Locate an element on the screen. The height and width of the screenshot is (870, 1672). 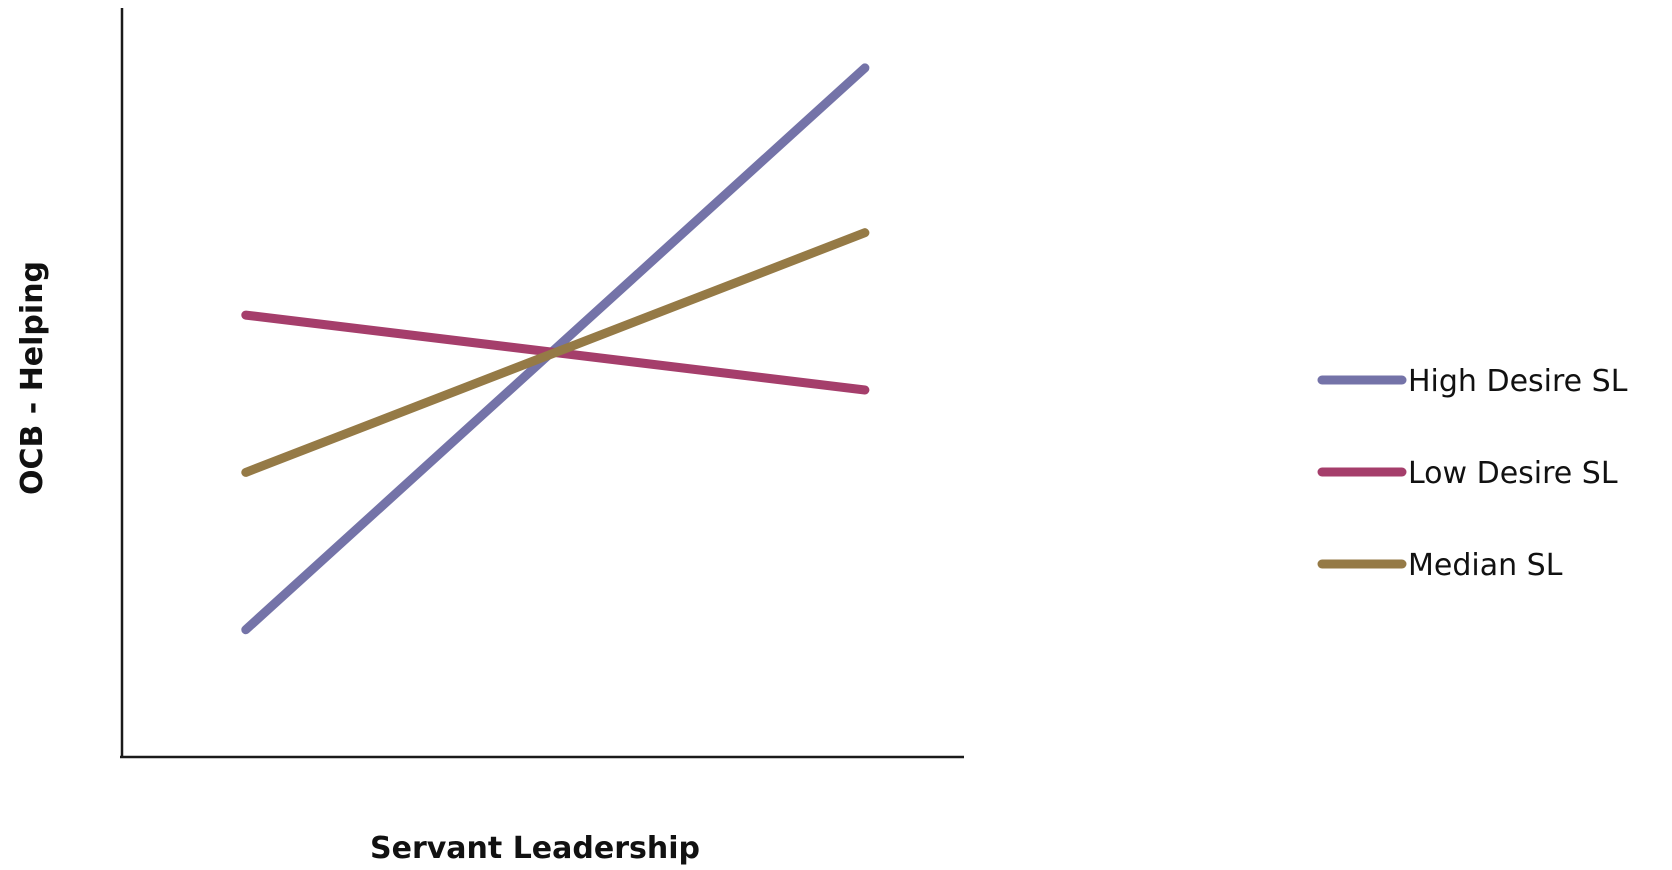
x-axis-title: Servant Leadership is located at coordinates (535, 848).